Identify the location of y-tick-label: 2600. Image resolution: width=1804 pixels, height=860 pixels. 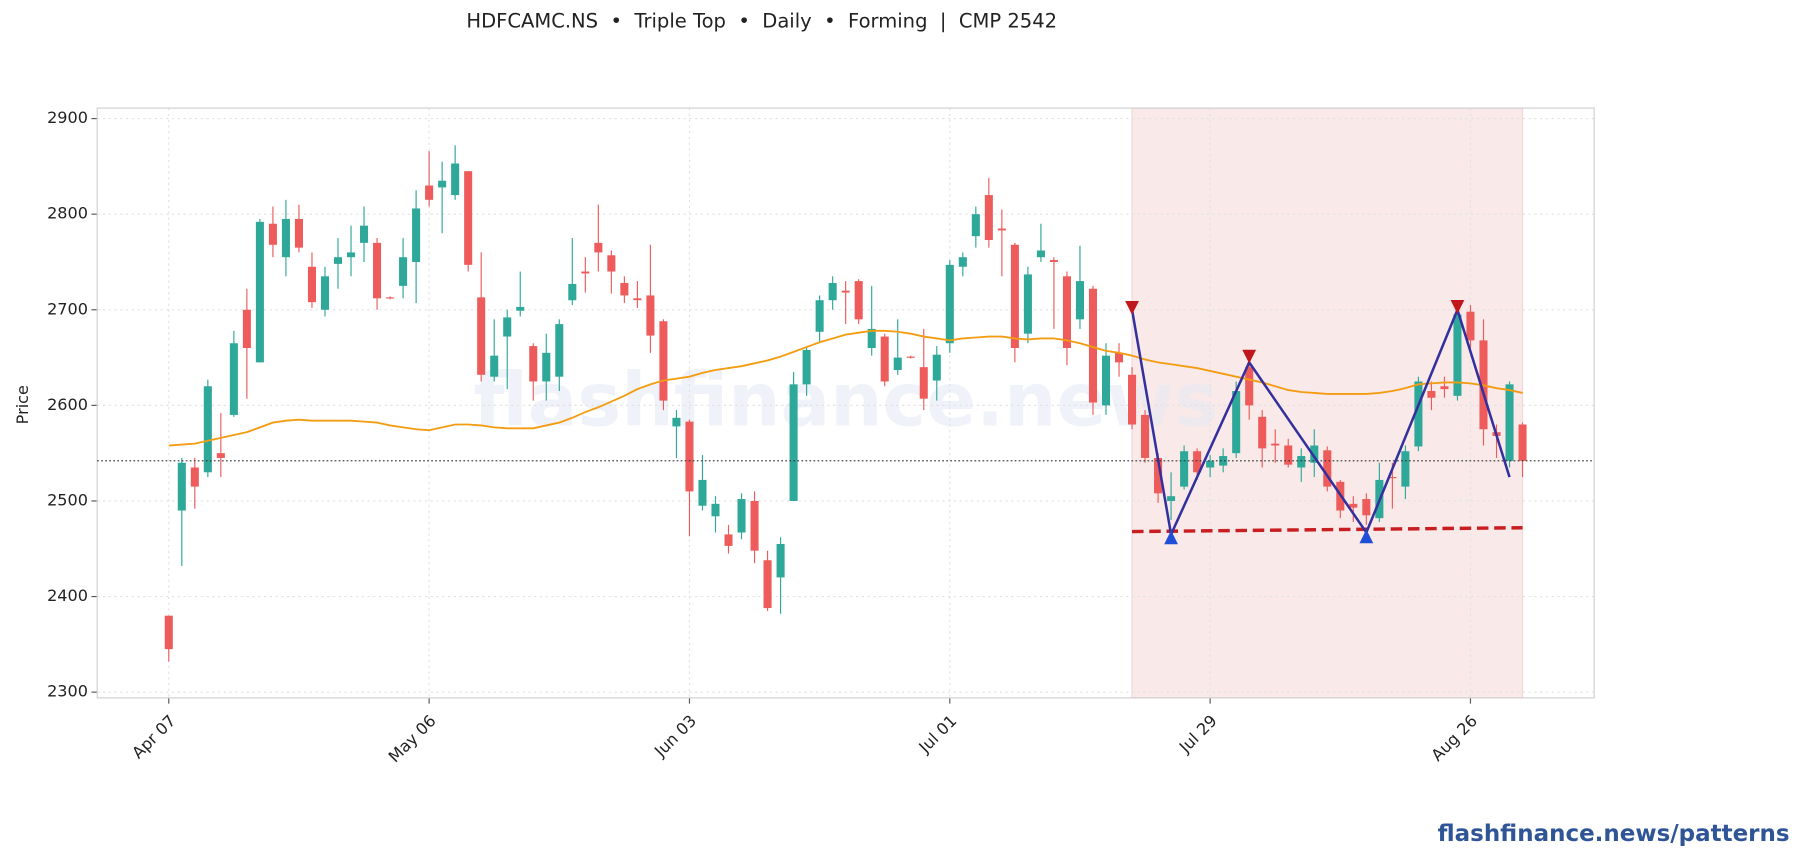
(67, 404).